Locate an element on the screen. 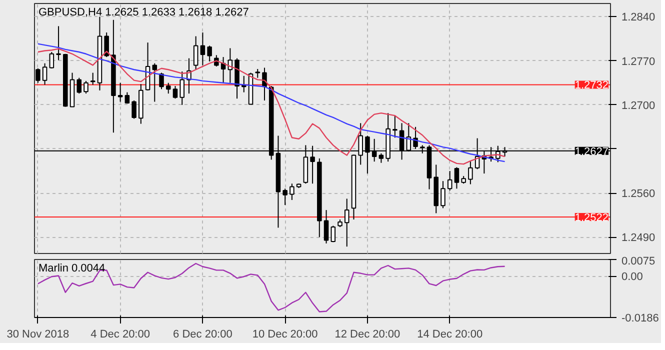 The height and width of the screenshot is (350, 665). chart-title: GBPUSD,H4 1.2625 1.2633 1.2618 1.2627 is located at coordinates (143, 12).